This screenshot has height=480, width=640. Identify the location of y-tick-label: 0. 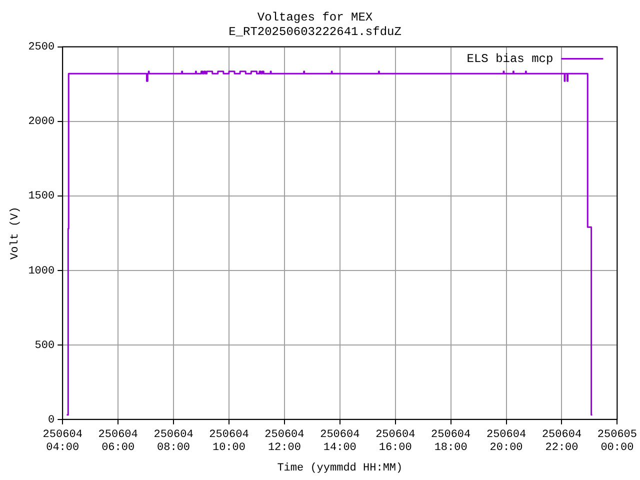
(51, 420).